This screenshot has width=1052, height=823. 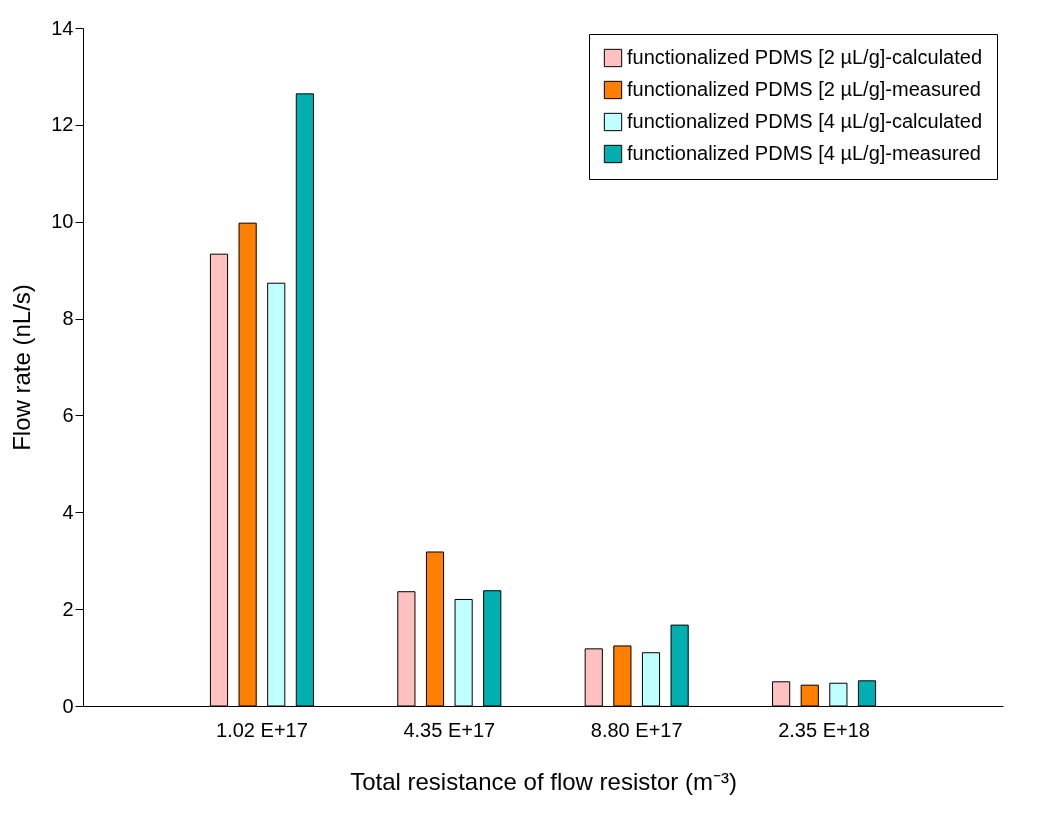 I want to click on x-tick-label: 8.80 E+17, so click(x=636, y=729).